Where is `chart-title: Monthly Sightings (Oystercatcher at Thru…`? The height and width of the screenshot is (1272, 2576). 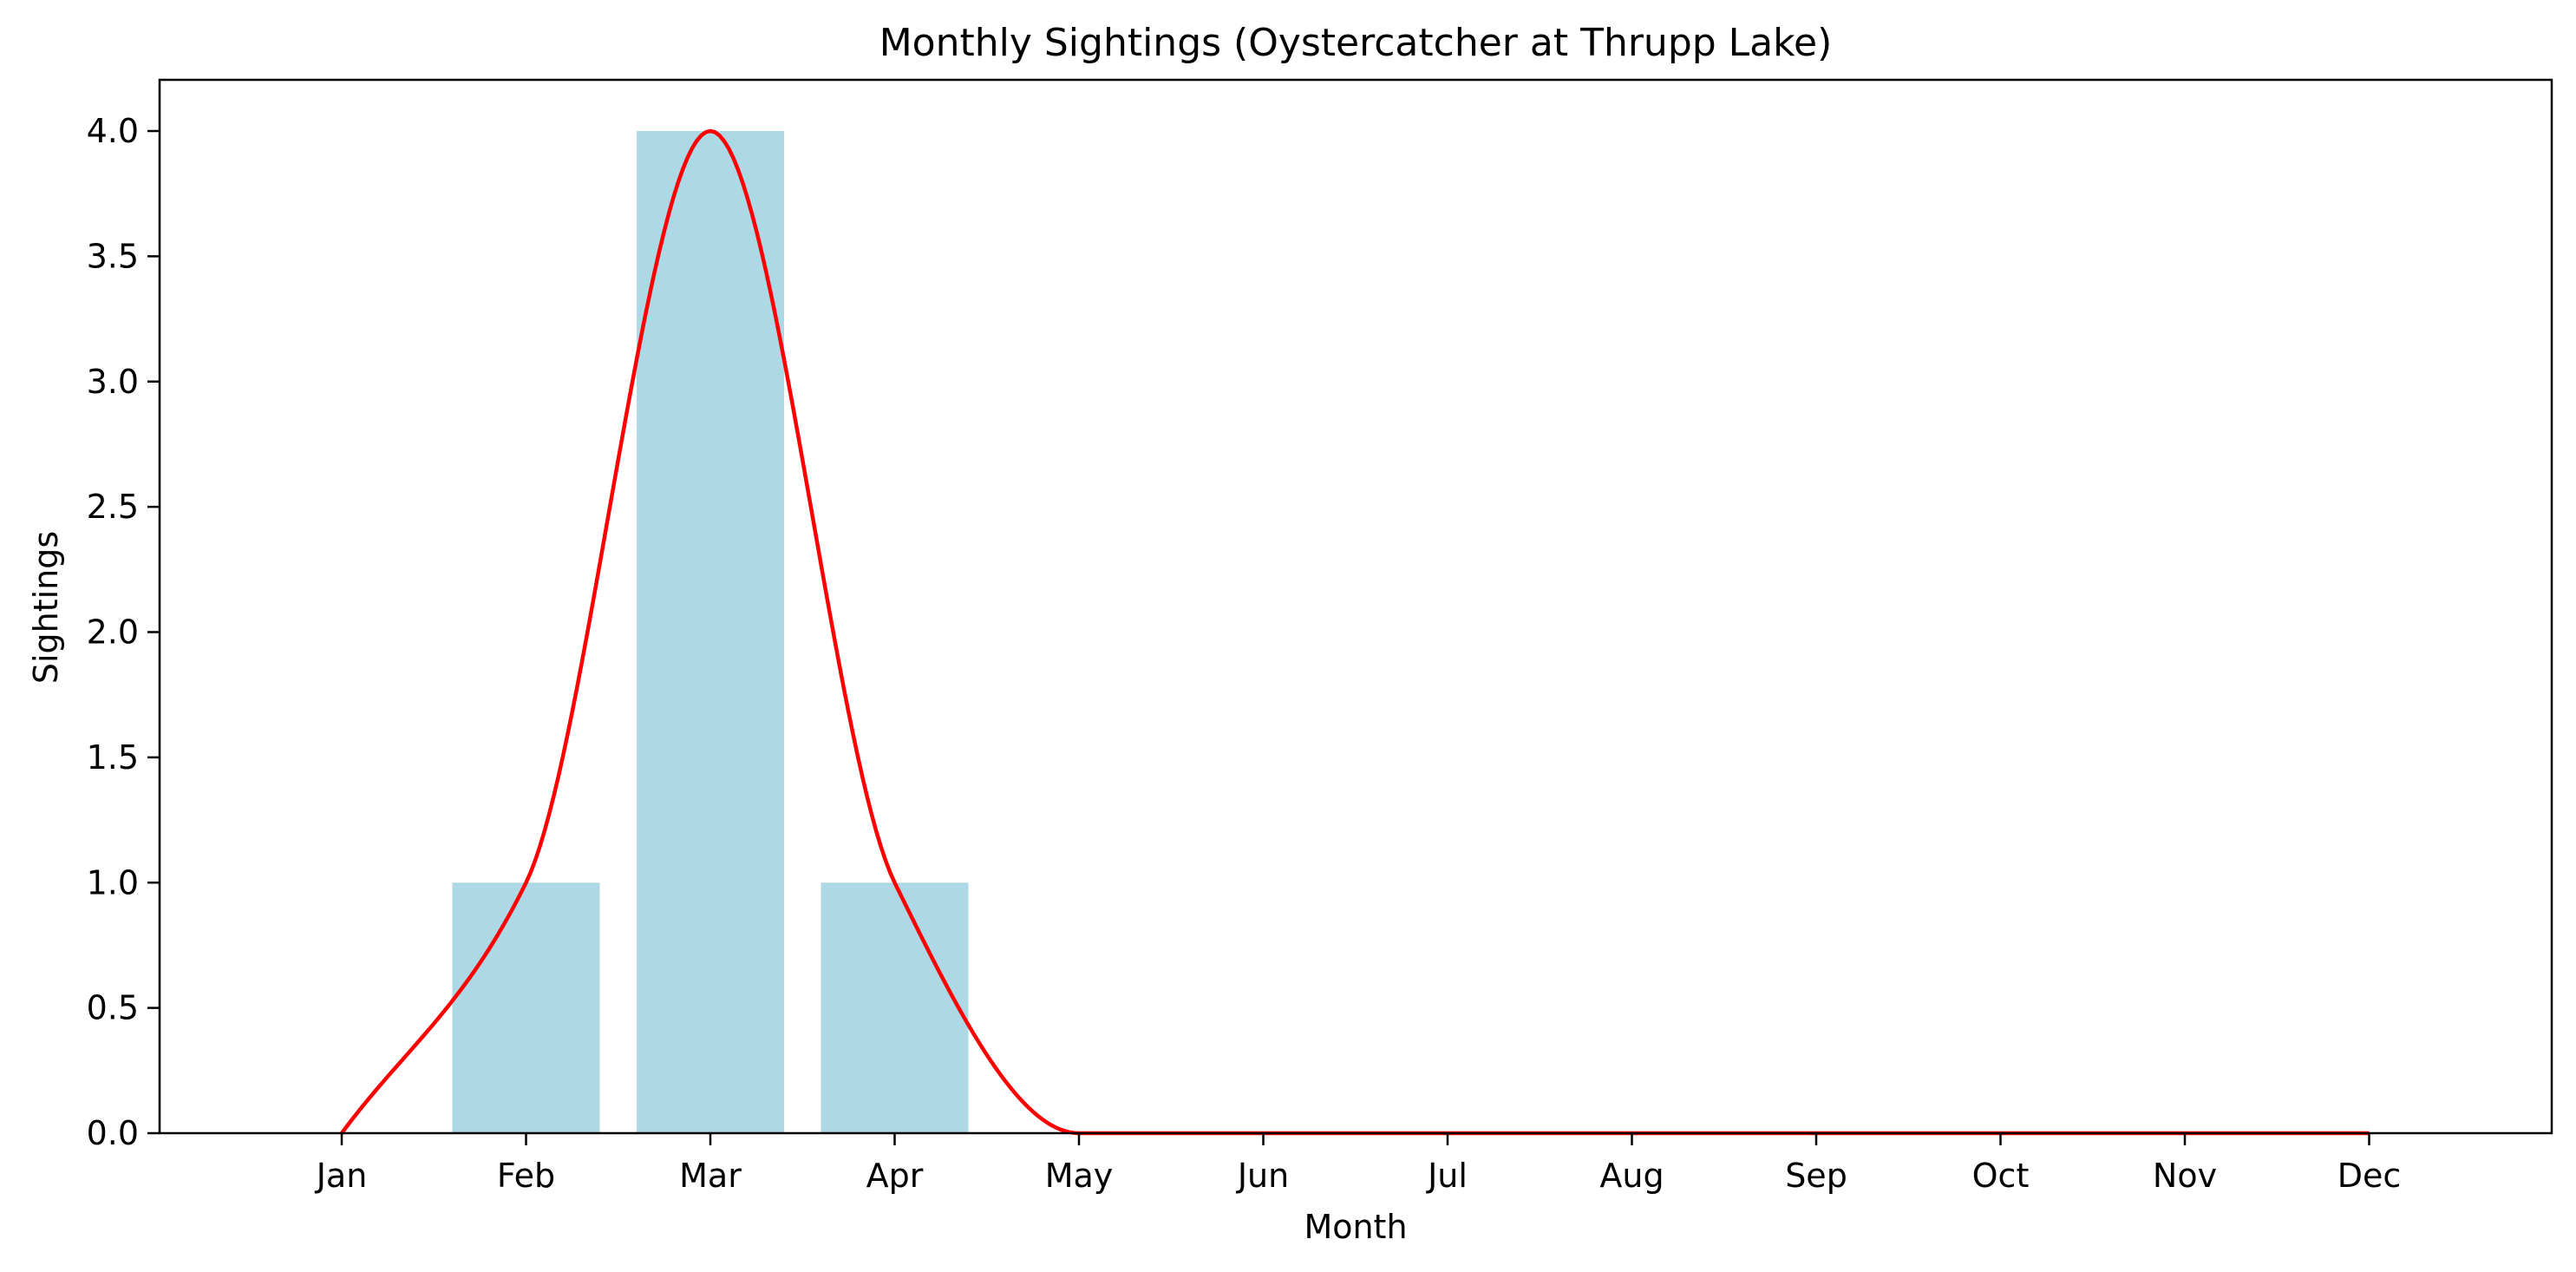 chart-title: Monthly Sightings (Oystercatcher at Thru… is located at coordinates (1356, 43).